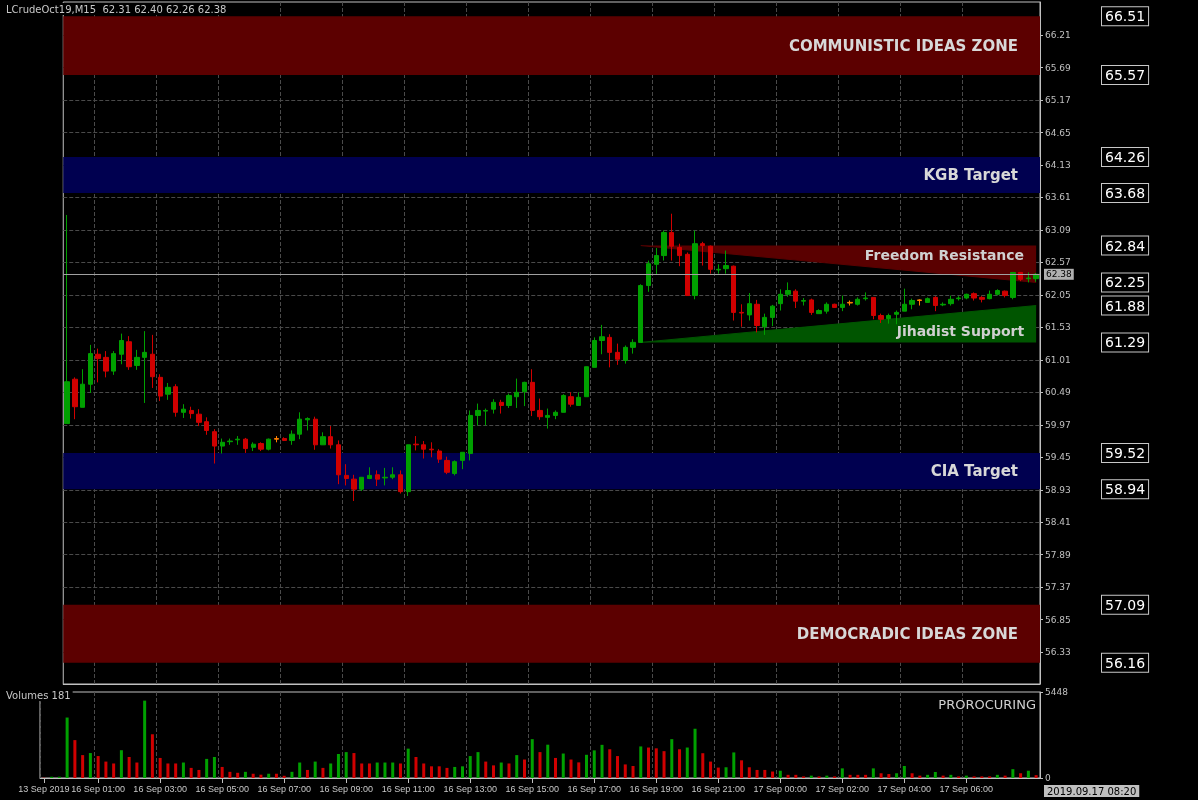 The image size is (1198, 800). Describe the element at coordinates (718, 788) in the screenshot. I see `x-tick-label: 16 Sep 21:00` at that location.